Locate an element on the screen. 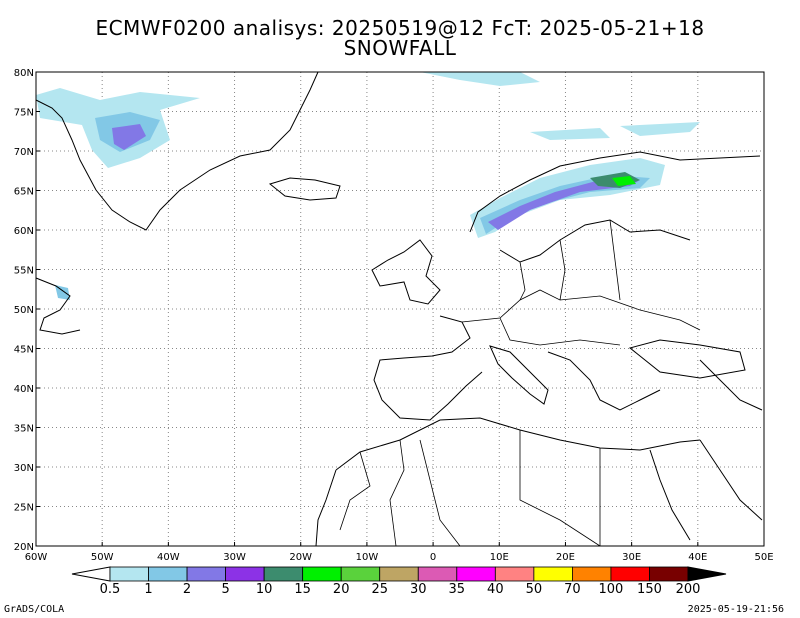 This screenshot has height=618, width=800. legend-label: 150 is located at coordinates (649, 589).